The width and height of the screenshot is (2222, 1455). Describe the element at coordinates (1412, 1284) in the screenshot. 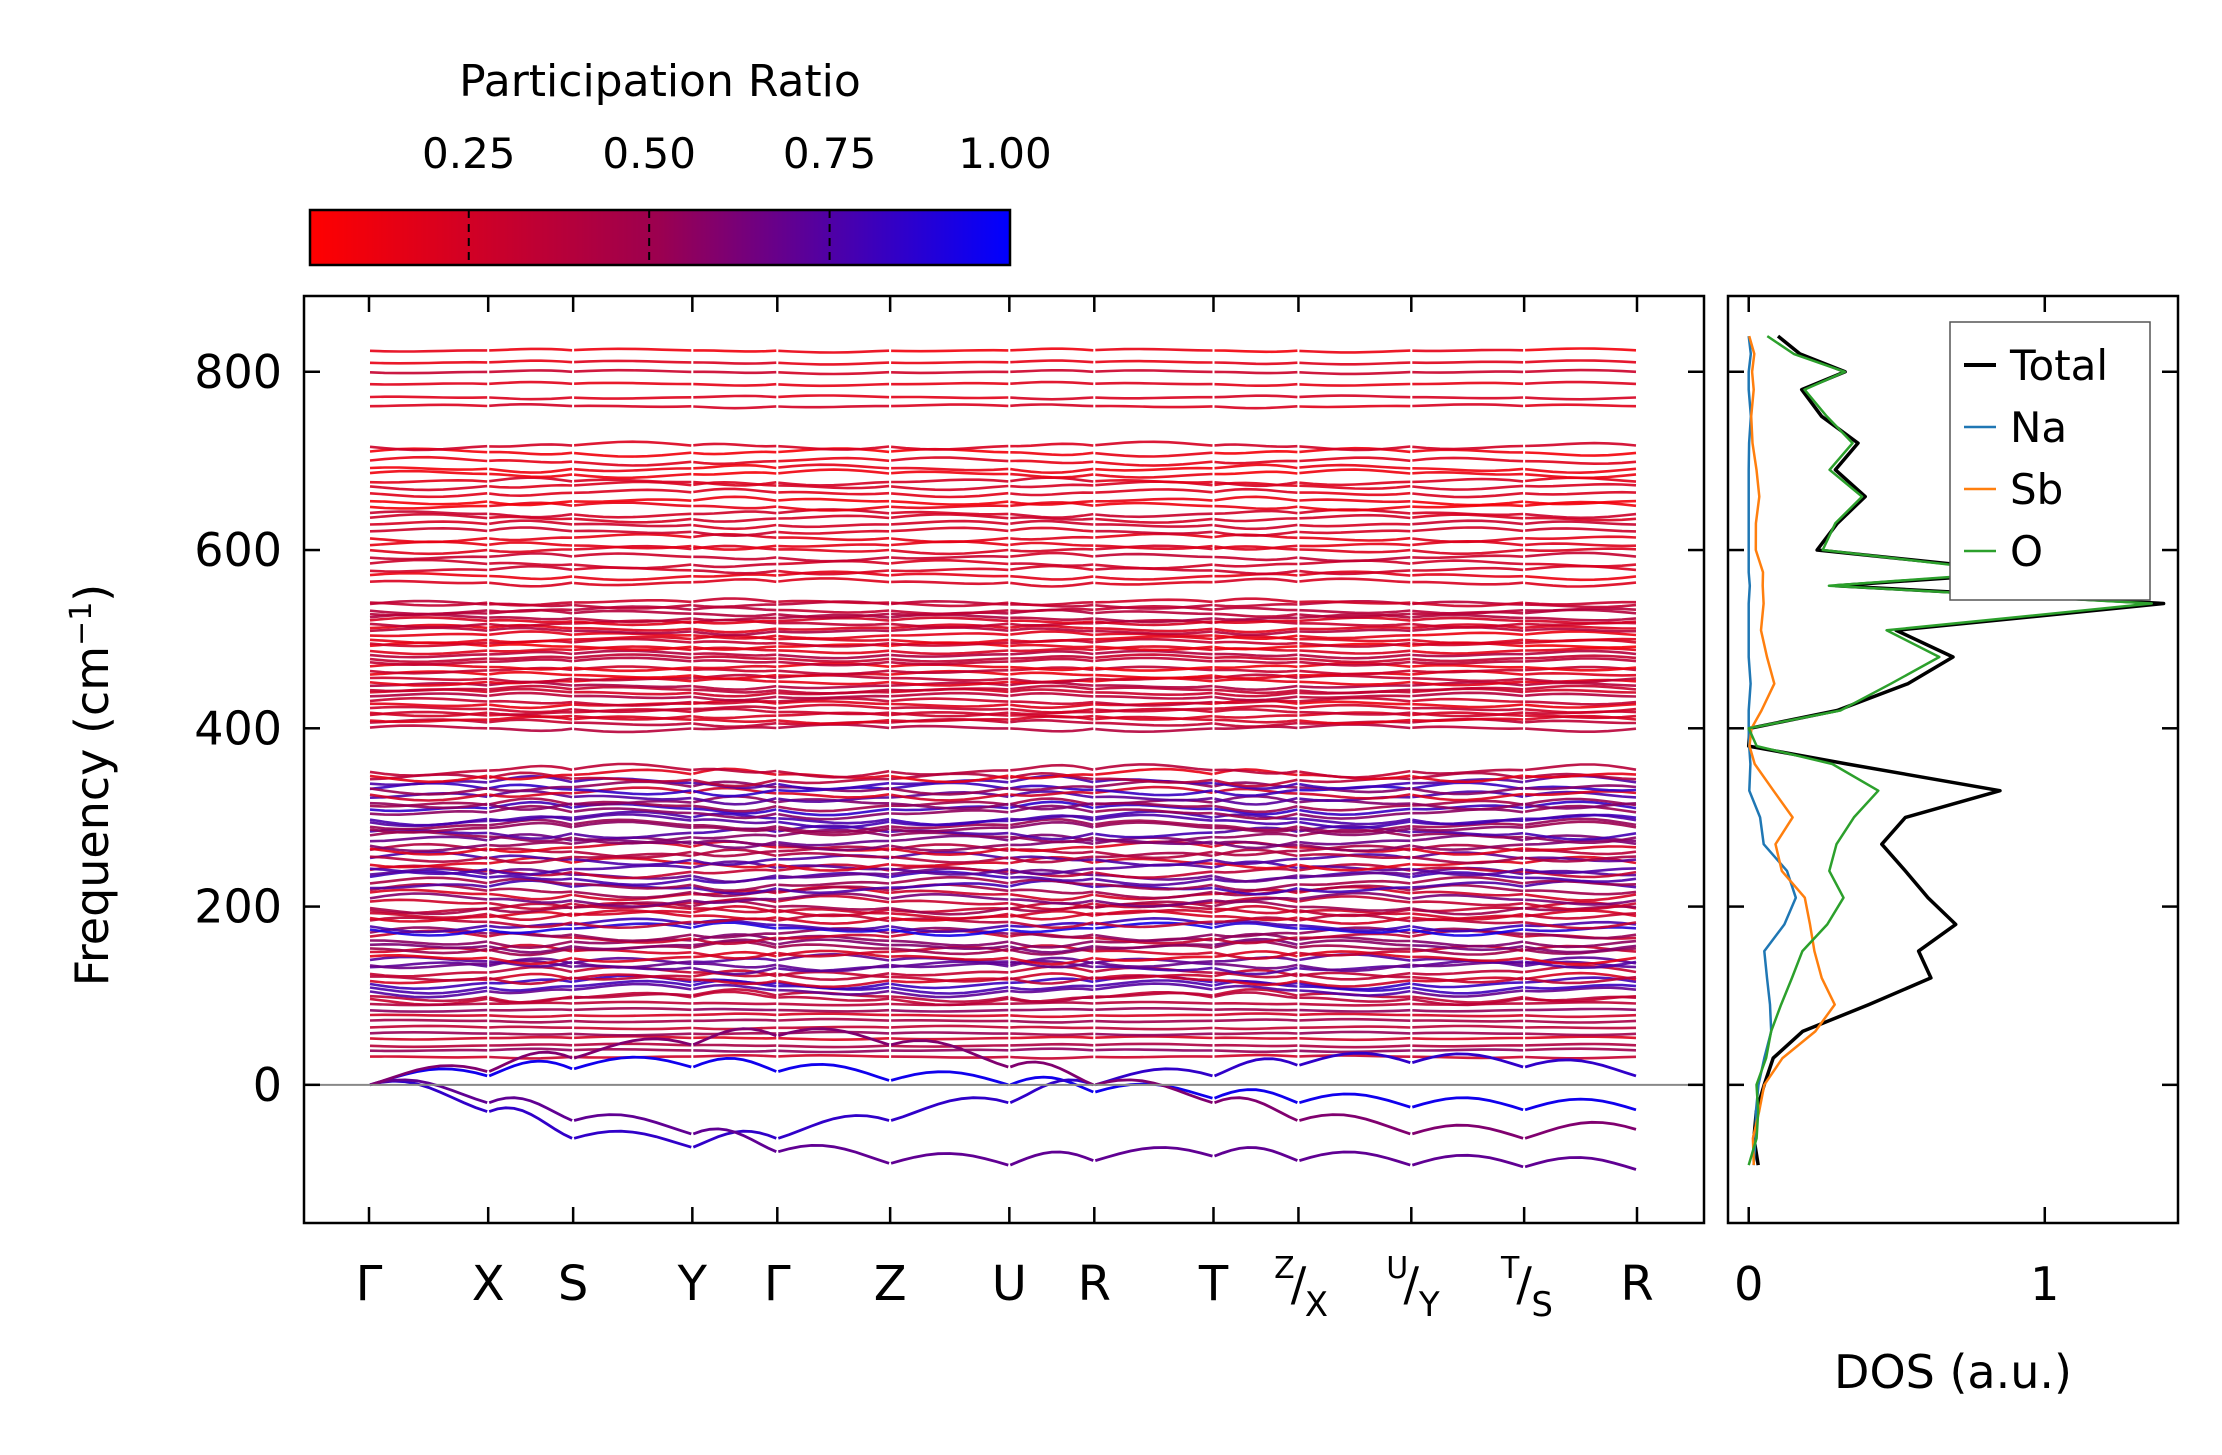

I see `k-label-slash: /` at that location.